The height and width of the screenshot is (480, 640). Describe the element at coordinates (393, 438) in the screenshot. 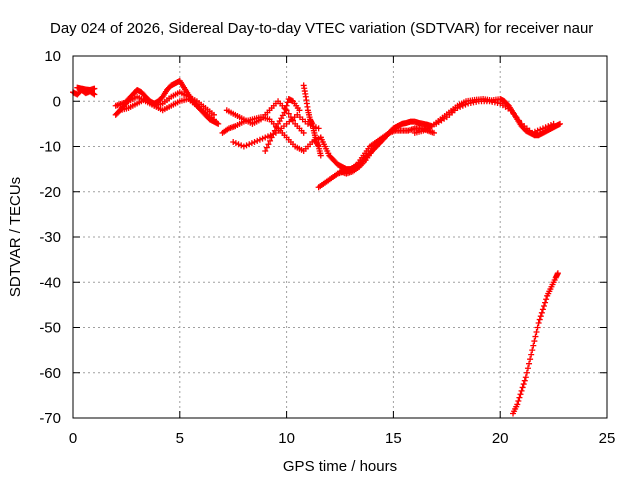

I see `x-tick-label: 15` at that location.